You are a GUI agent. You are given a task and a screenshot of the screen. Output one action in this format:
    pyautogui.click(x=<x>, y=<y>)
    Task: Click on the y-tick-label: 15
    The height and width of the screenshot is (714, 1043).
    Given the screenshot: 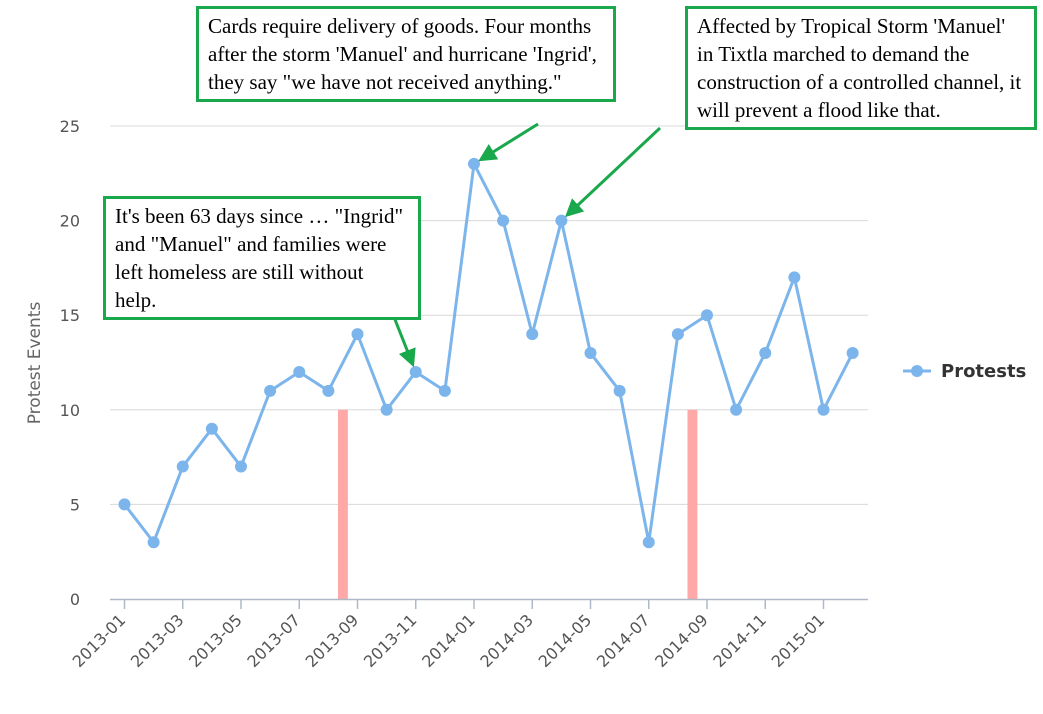 What is the action you would take?
    pyautogui.click(x=70, y=315)
    